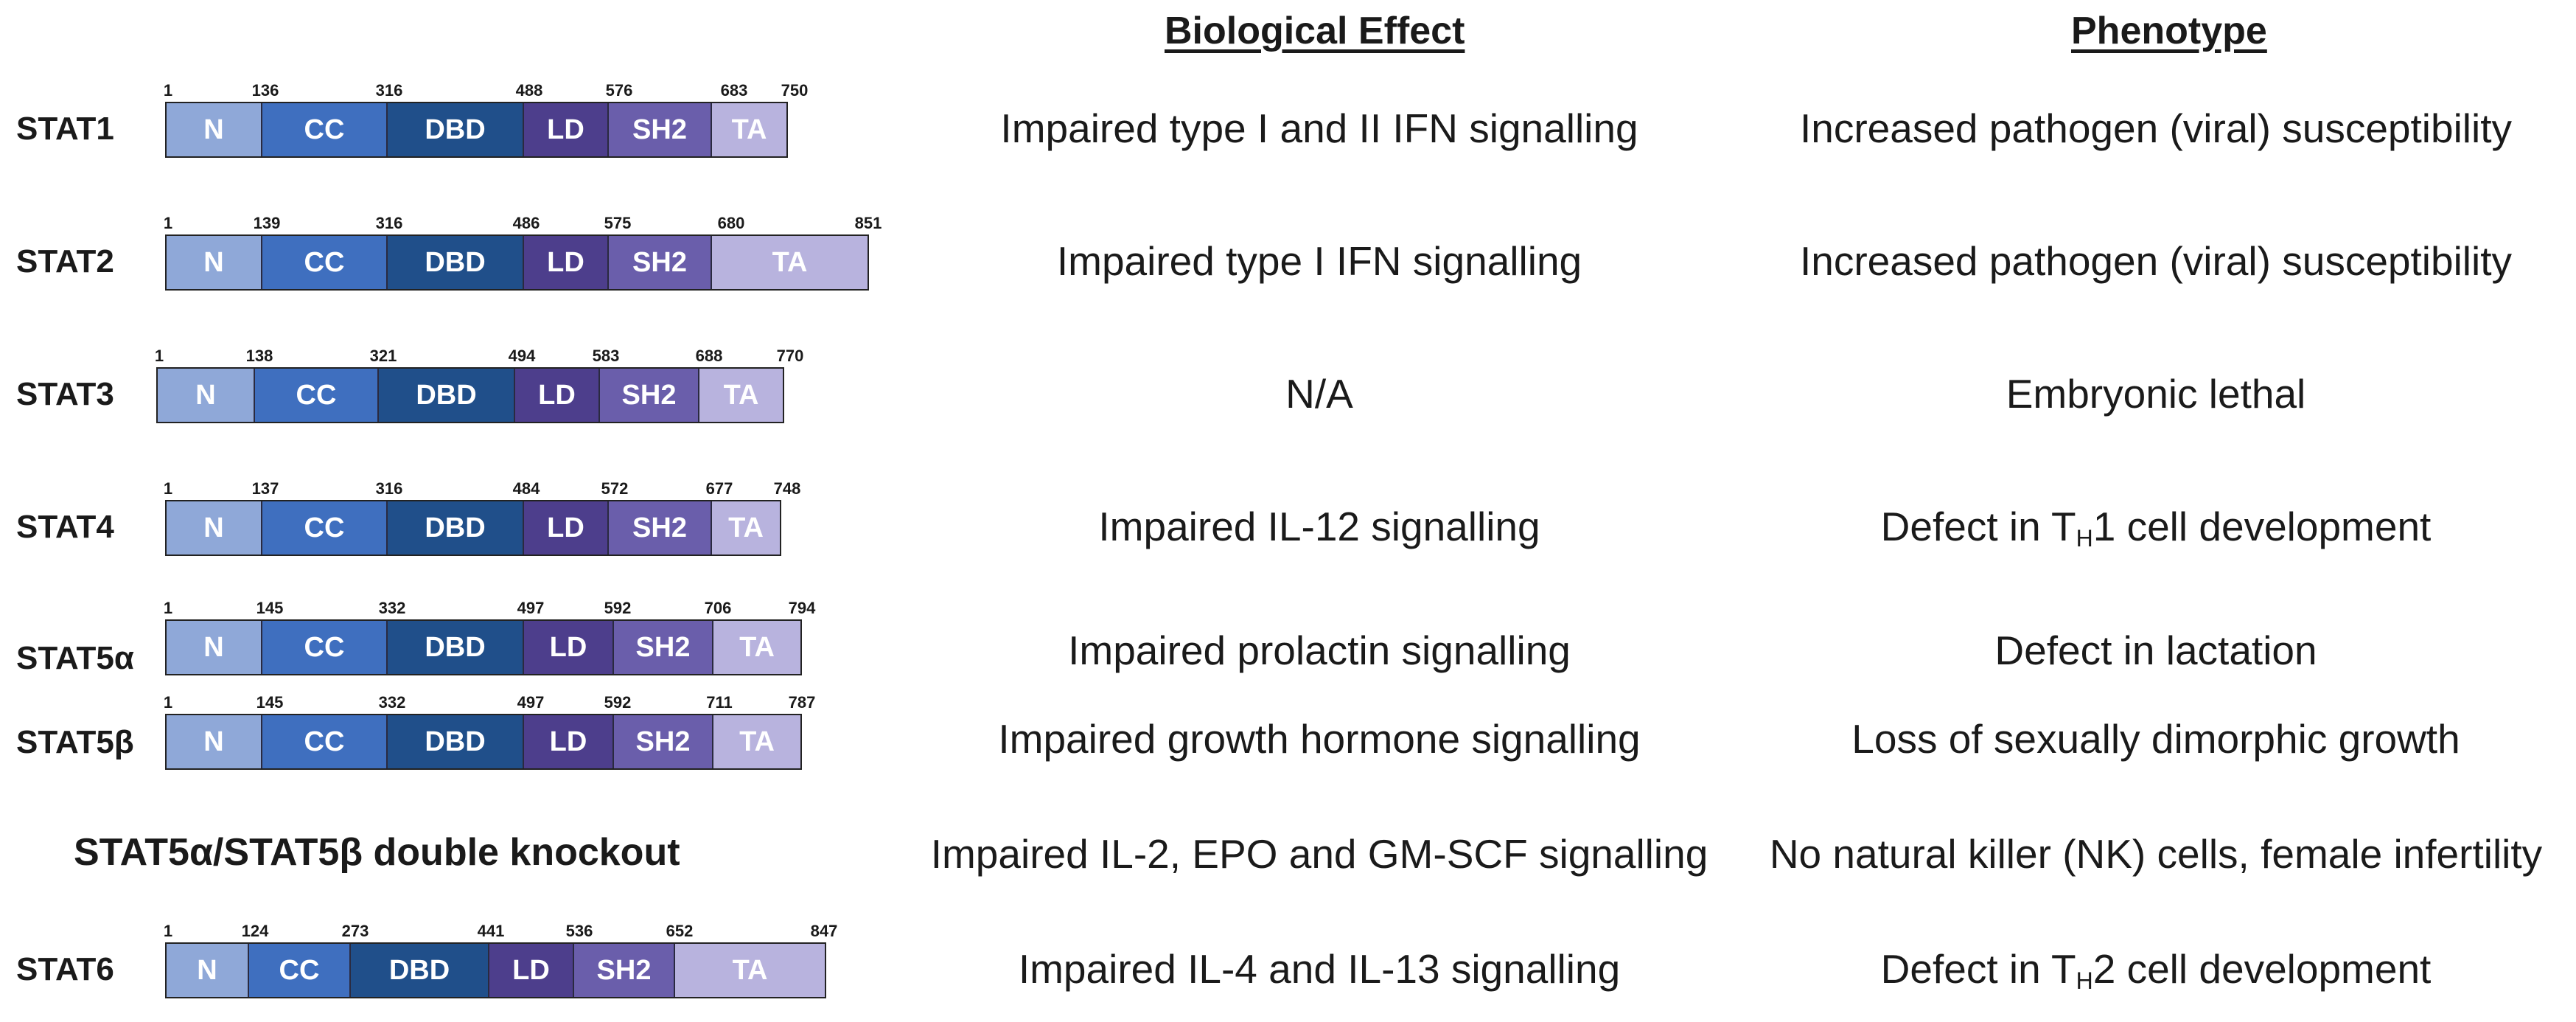 This screenshot has height=1022, width=2576. I want to click on biological-effect: N/A, so click(1319, 394).